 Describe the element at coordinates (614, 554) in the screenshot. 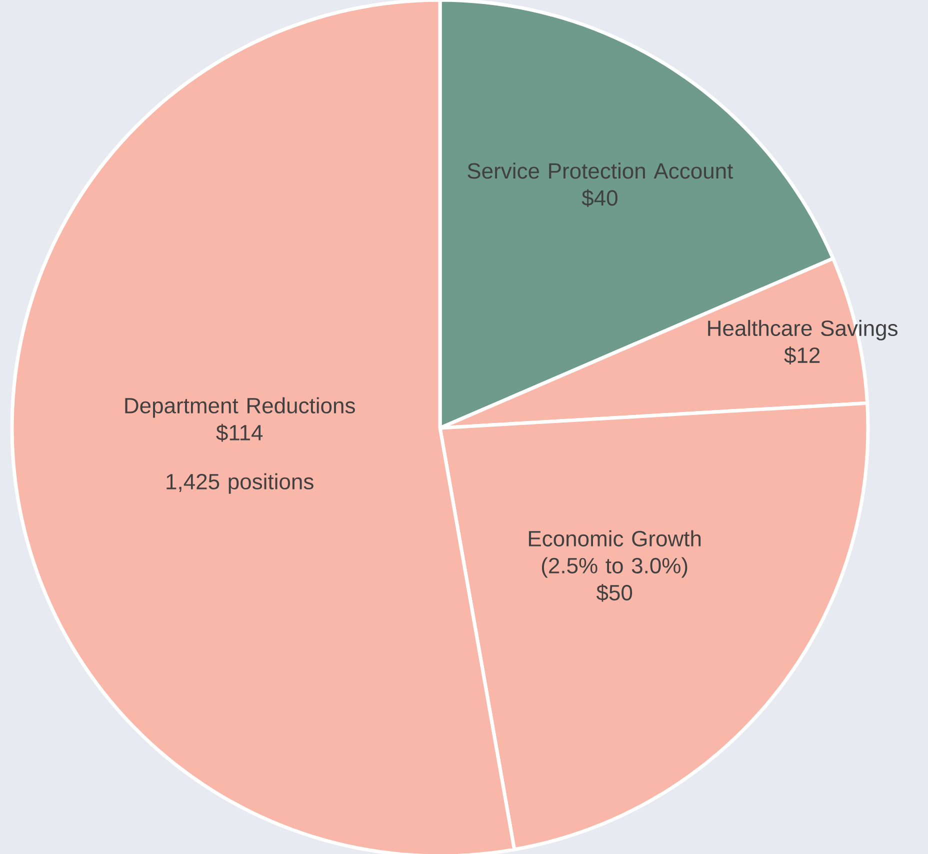

I see `slice-label: Economic Growth (2.5% to 3.0%)` at that location.